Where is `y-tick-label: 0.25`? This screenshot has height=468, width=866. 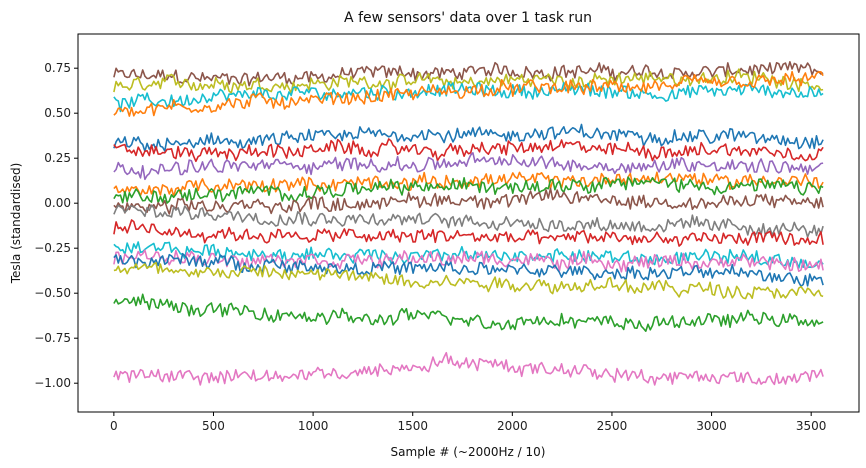 y-tick-label: 0.25 is located at coordinates (57, 158).